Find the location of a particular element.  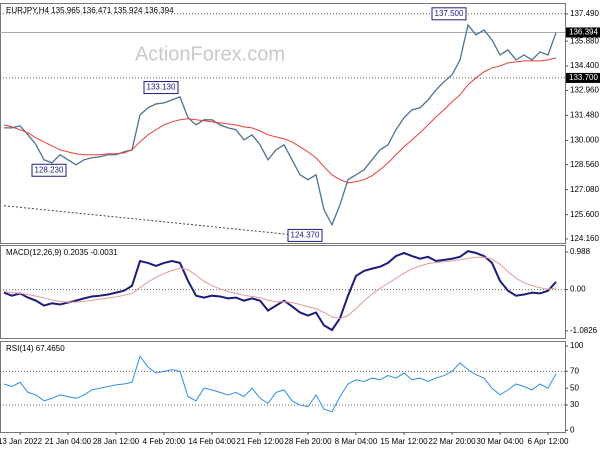

annotation-label: 124.370 is located at coordinates (305, 235).